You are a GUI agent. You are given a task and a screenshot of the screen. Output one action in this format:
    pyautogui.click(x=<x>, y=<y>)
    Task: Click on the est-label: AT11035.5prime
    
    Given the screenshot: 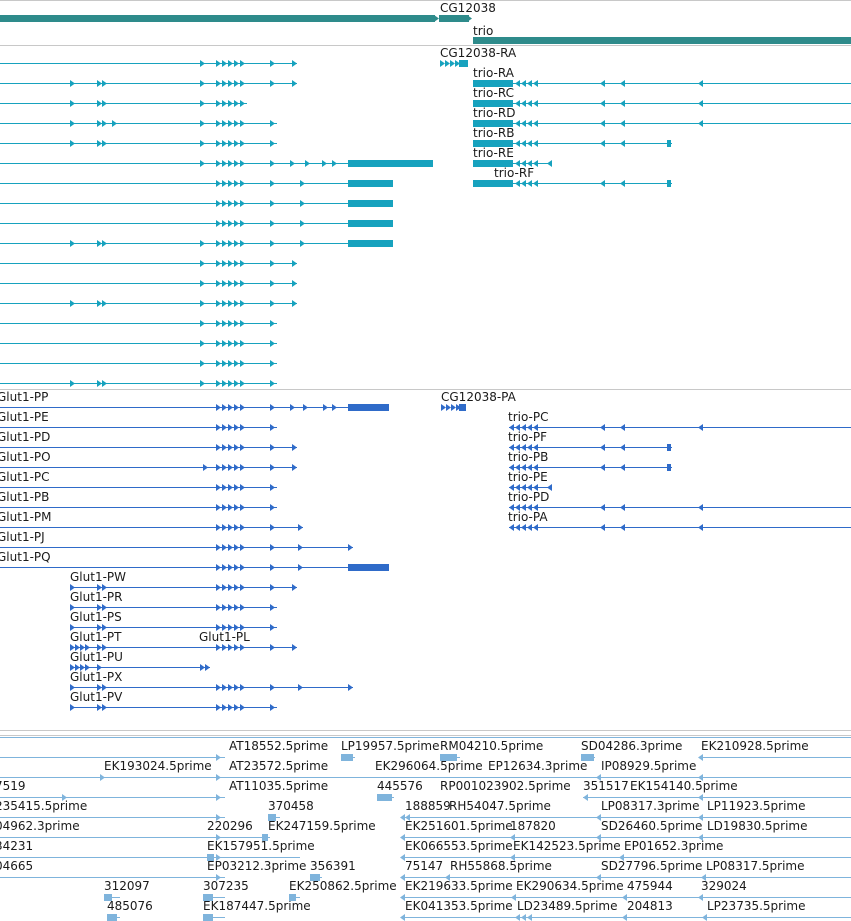 What is the action you would take?
    pyautogui.click(x=278, y=786)
    